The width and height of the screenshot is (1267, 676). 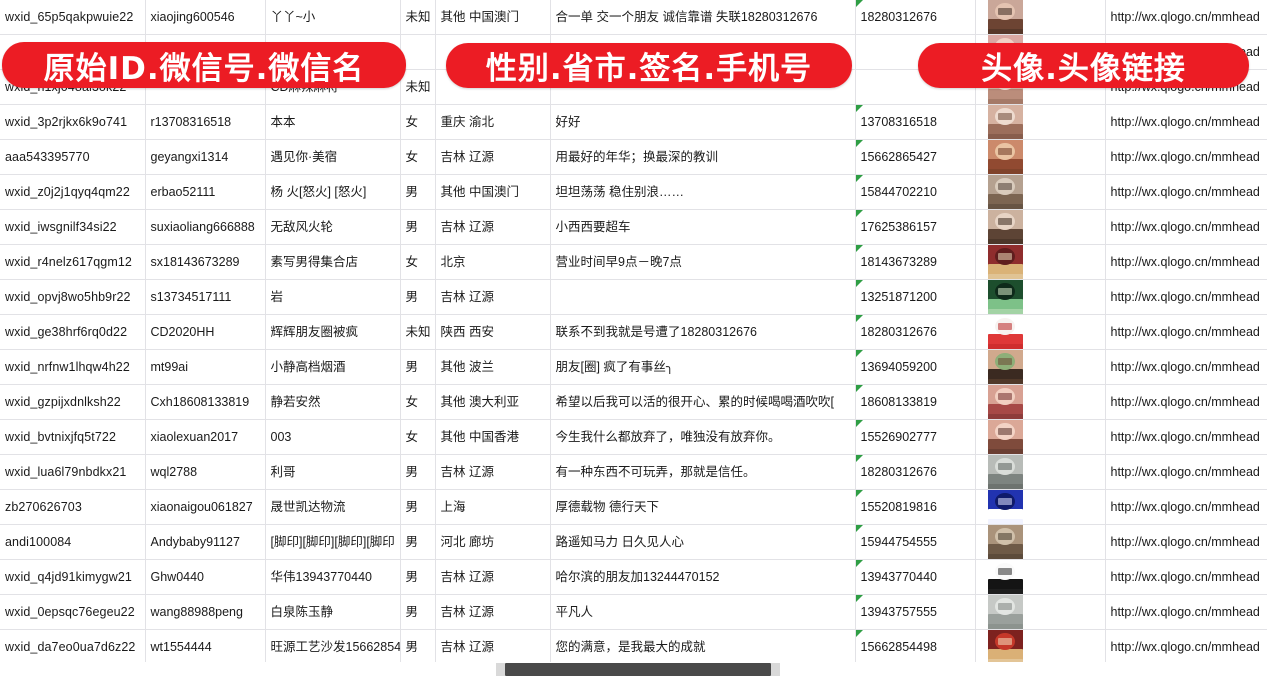 What do you see at coordinates (493, 507) in the screenshot?
I see `cell-region: 上海` at bounding box center [493, 507].